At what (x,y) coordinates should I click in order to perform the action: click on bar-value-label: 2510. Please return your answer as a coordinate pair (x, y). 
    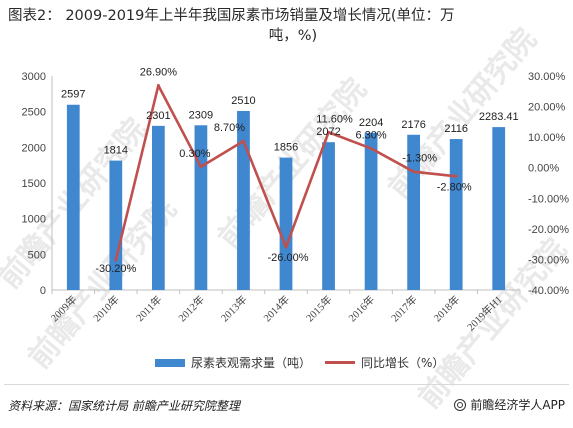
    Looking at the image, I should click on (243, 101).